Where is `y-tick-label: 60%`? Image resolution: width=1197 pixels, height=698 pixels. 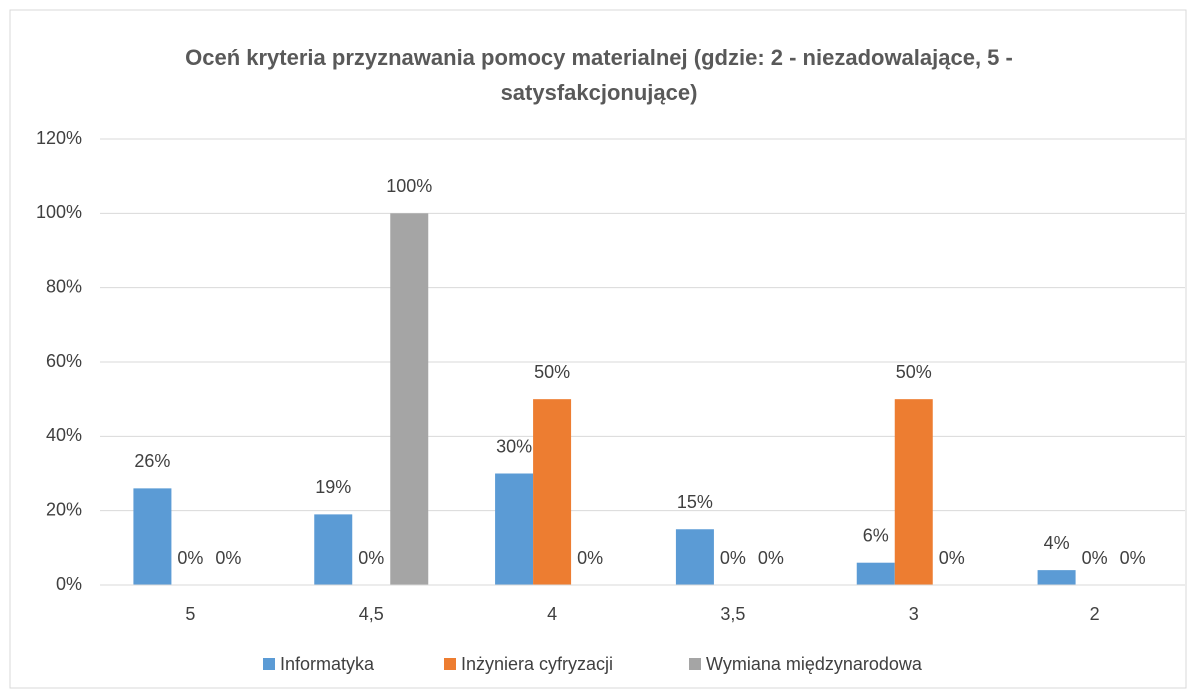 y-tick-label: 60% is located at coordinates (64, 361).